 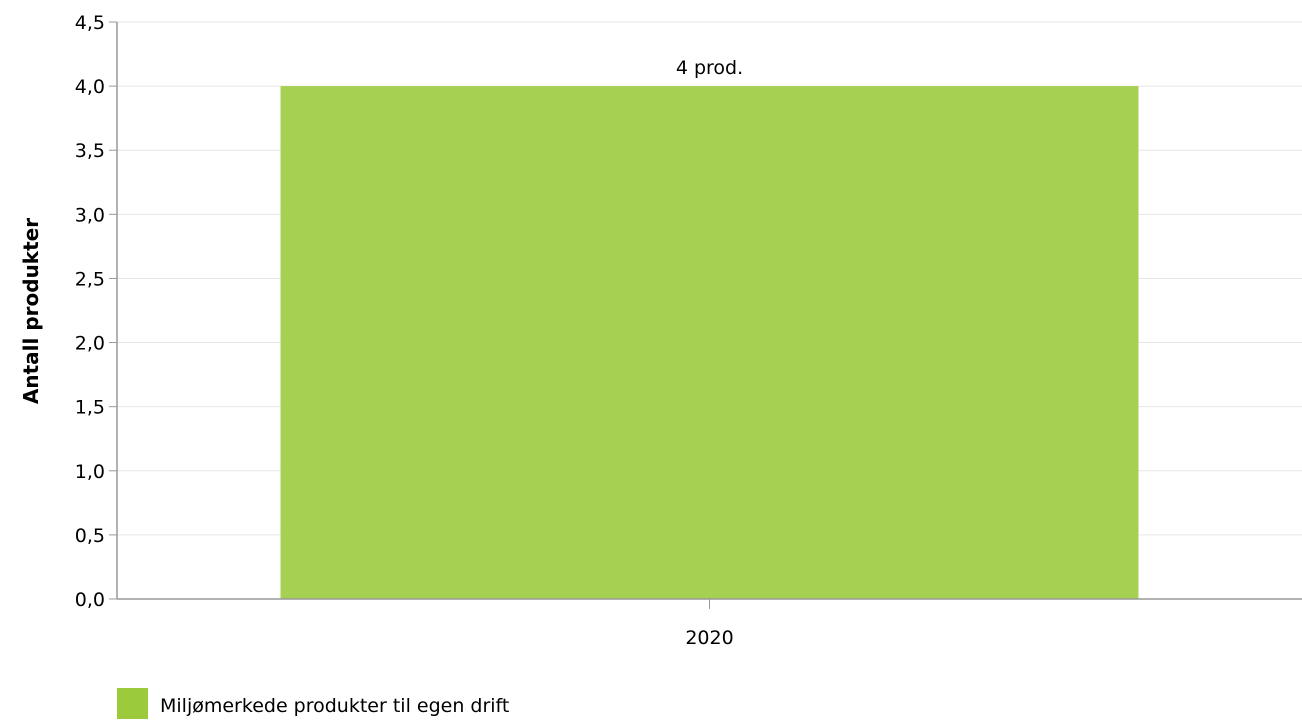 I want to click on legend-swatch, so click(x=132, y=703).